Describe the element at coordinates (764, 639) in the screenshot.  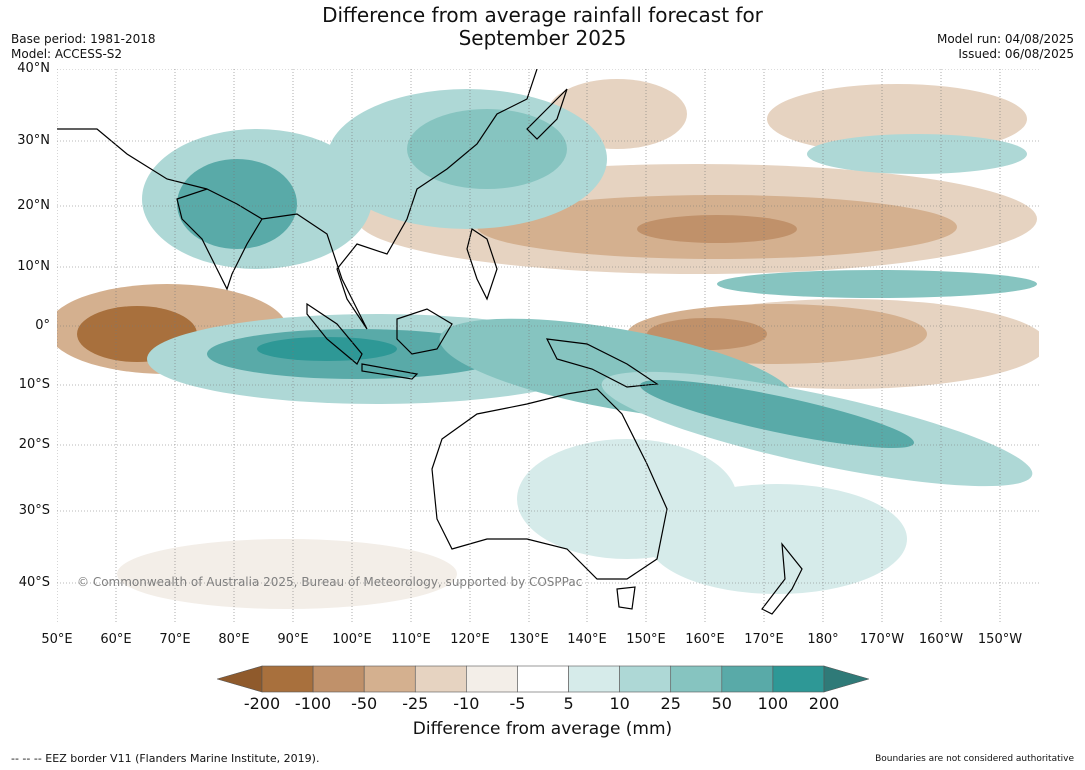
I see `longitude-label: 170°E` at that location.